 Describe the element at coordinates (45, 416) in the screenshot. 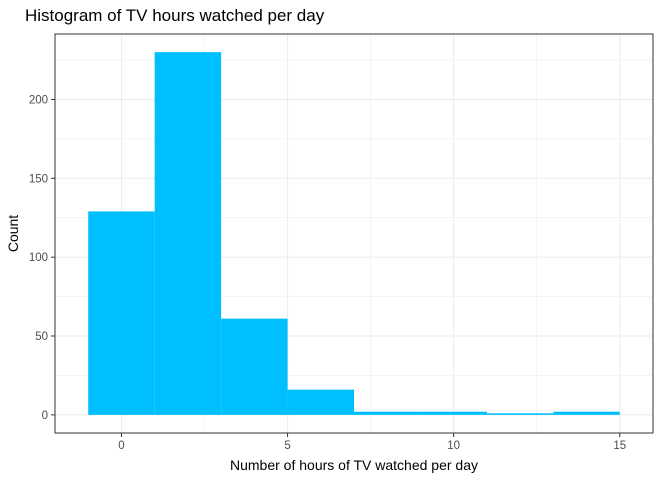

I see `y-tick-label: 0` at that location.